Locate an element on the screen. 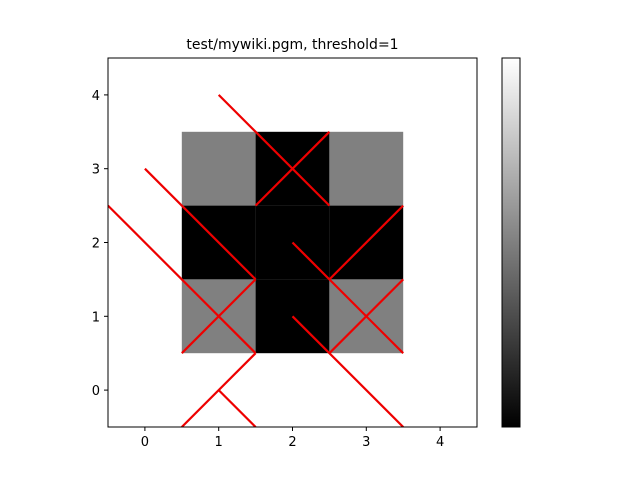  y-tick-label: 3 is located at coordinates (96, 170).